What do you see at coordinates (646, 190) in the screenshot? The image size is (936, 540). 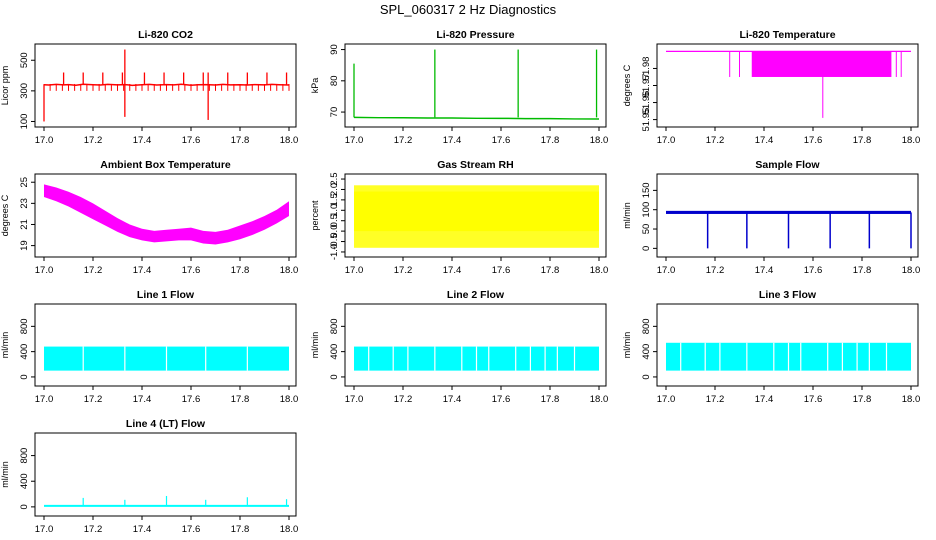 I see `y-tick-label: 150` at bounding box center [646, 190].